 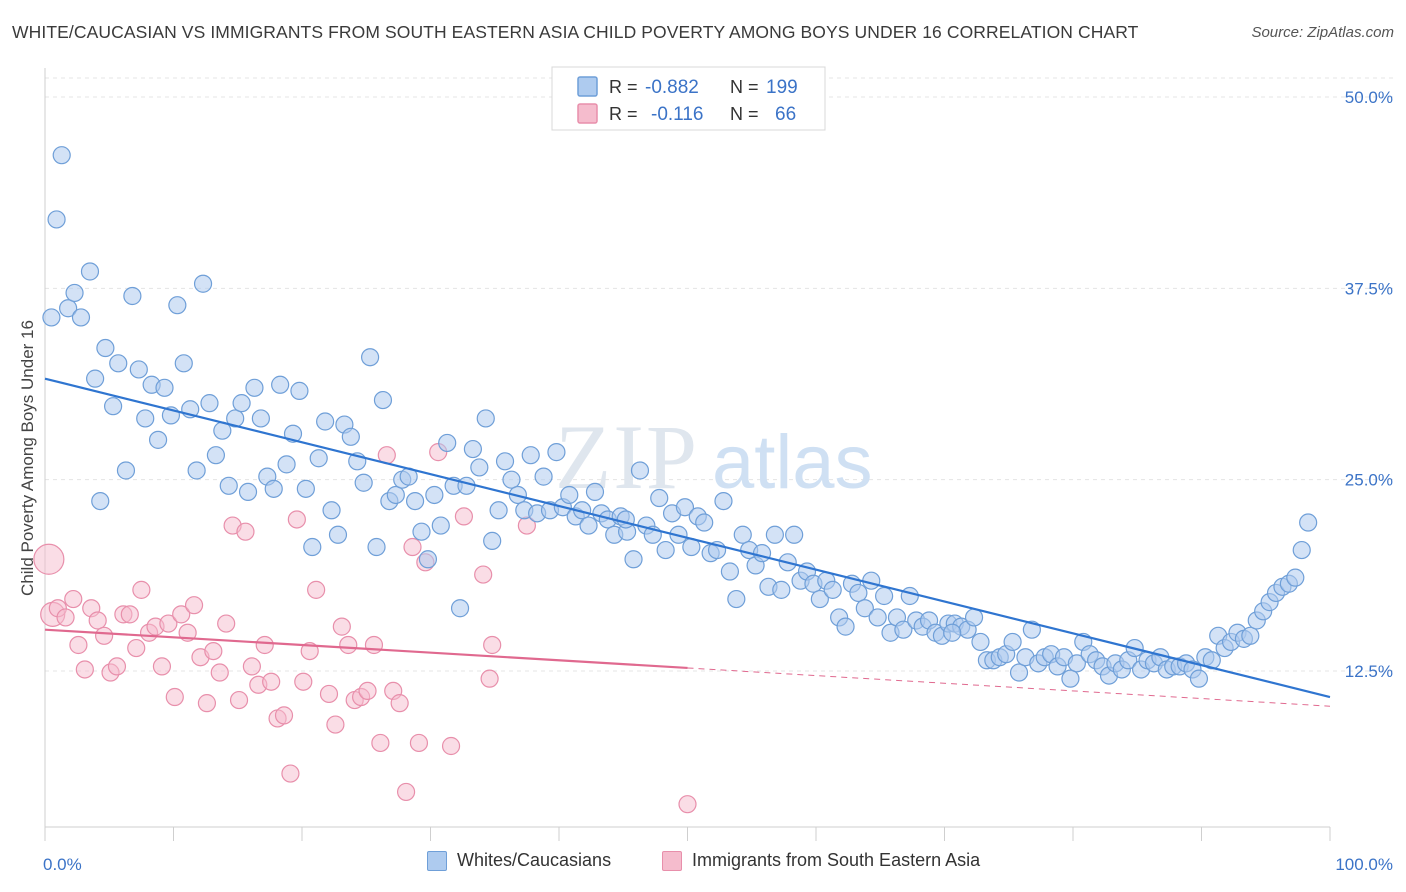 What do you see at coordinates (714, 457) in the screenshot?
I see `watermark: ZIP atlas` at bounding box center [714, 457].